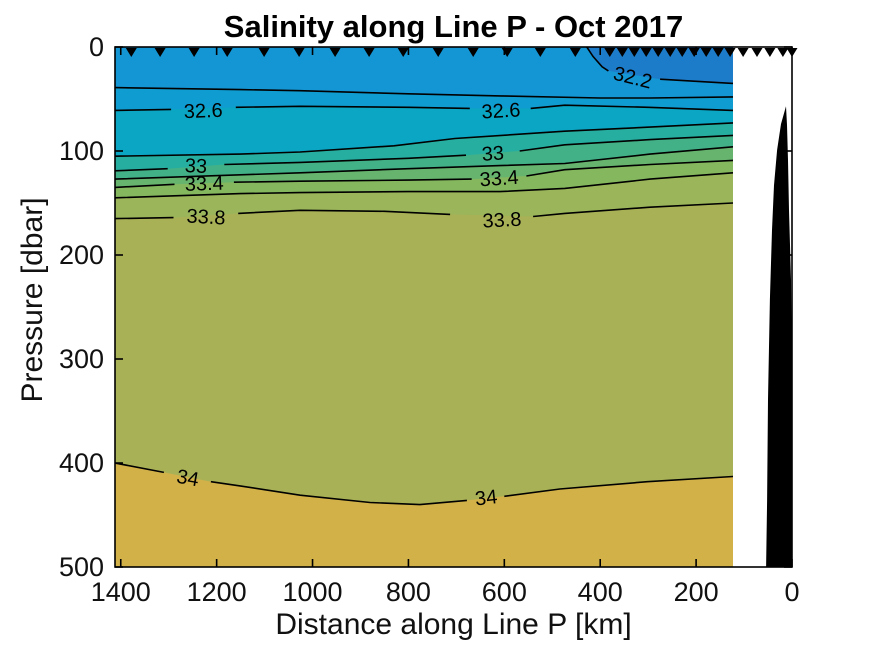  I want to click on chart-title: Salinity along Line P - Oct 2017, so click(453, 26).